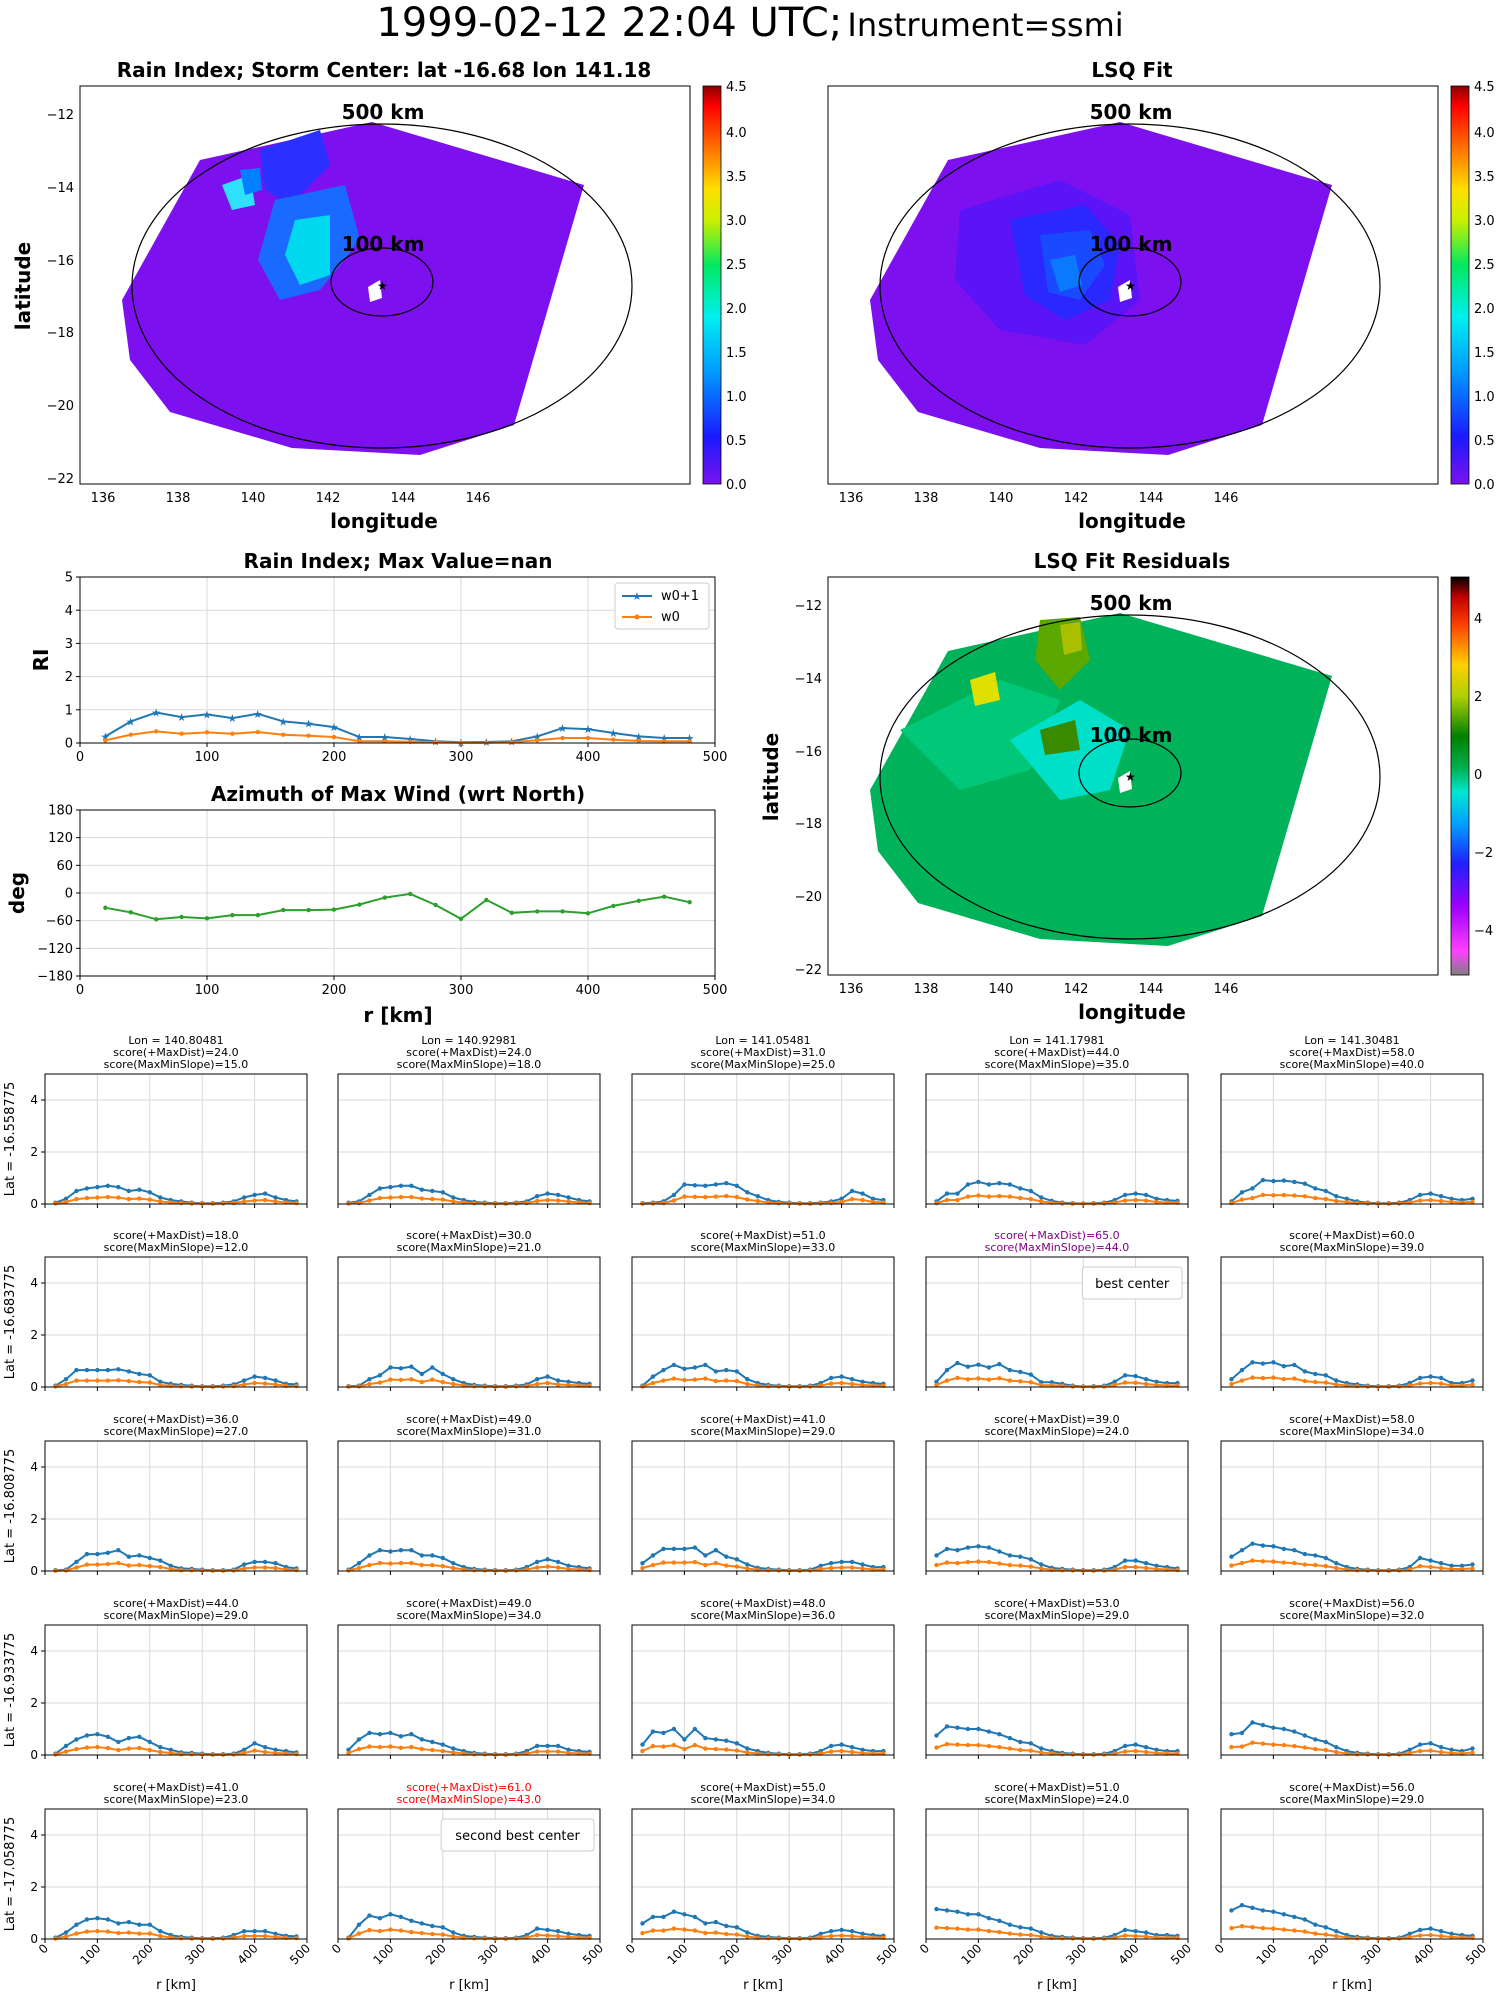 This screenshot has height=2000, width=1500. What do you see at coordinates (736, 309) in the screenshot?
I see `colorbar-tick: 2.0` at bounding box center [736, 309].